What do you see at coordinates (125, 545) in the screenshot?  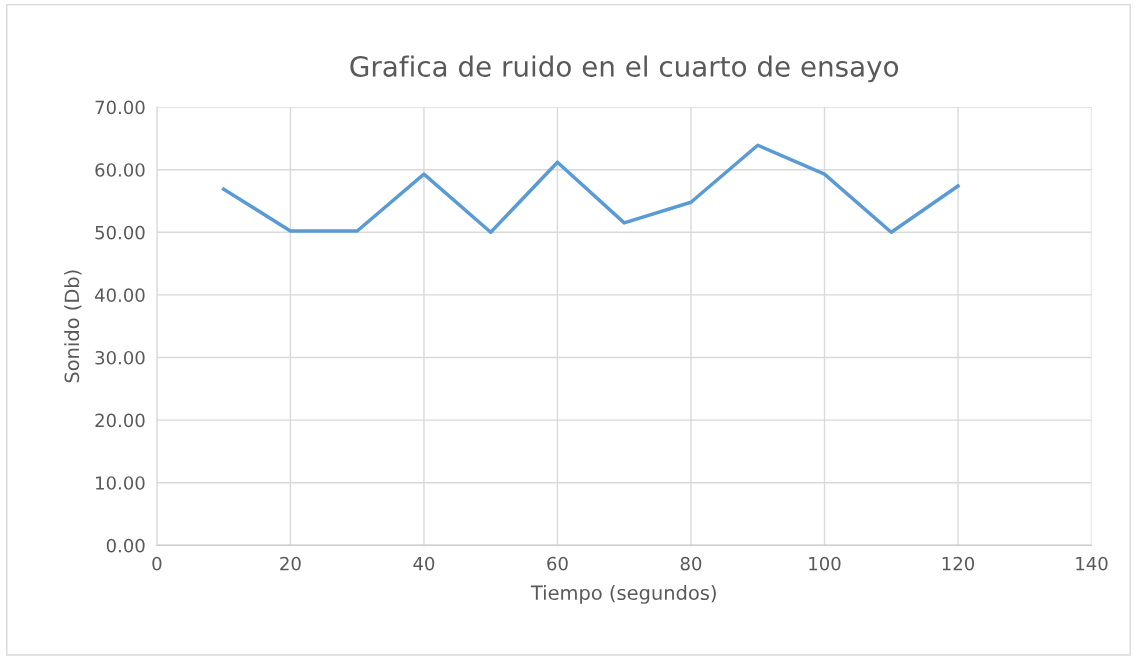 I see `y-tick-label: 0.00` at bounding box center [125, 545].